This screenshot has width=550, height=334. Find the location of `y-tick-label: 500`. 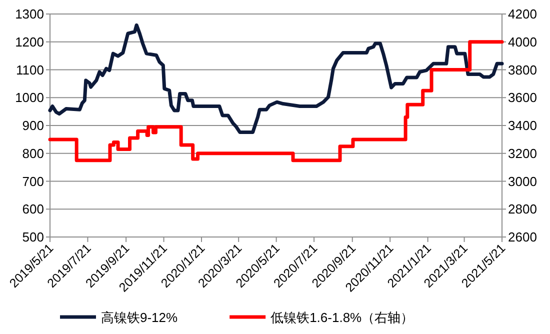

y-tick-label: 500 is located at coordinates (33, 237).